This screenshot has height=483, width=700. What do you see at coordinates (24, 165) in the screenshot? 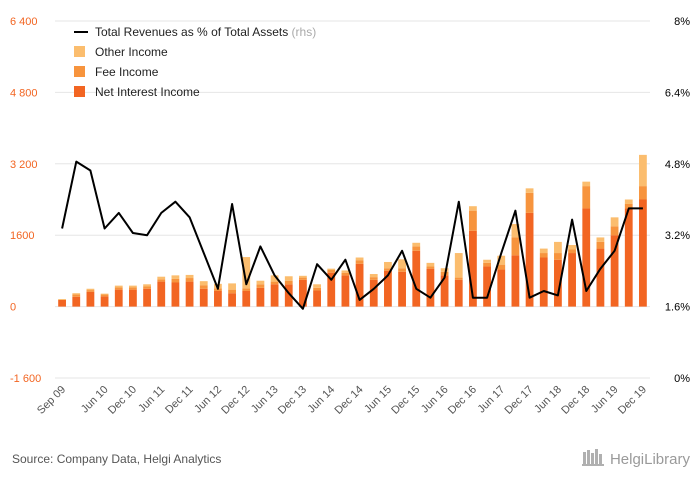
I see `left-tick-label: 3 200` at bounding box center [24, 165].